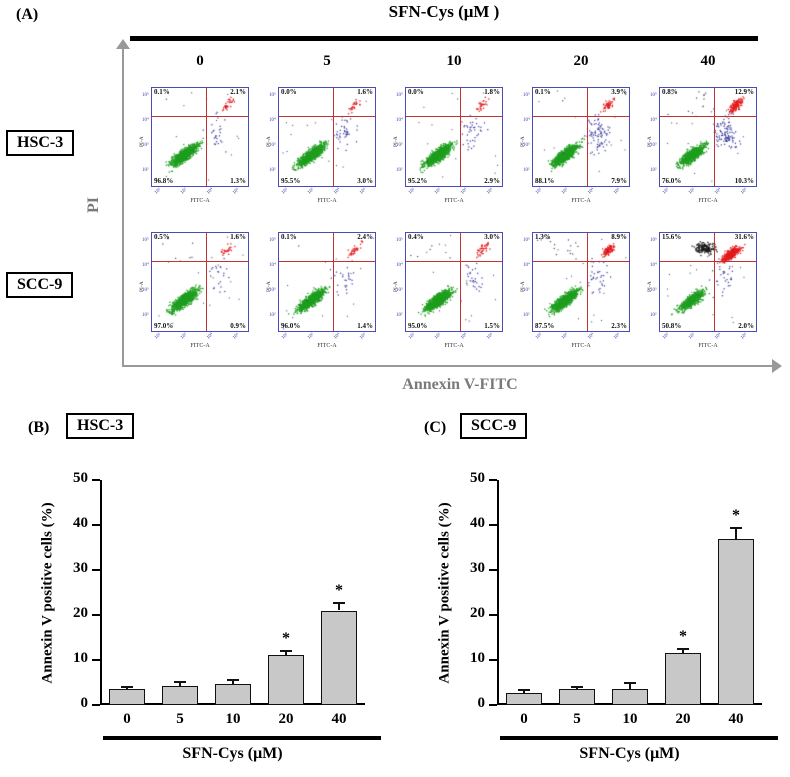  I want to click on quadrant-lr-percentage: 1.4%, so click(365, 326).